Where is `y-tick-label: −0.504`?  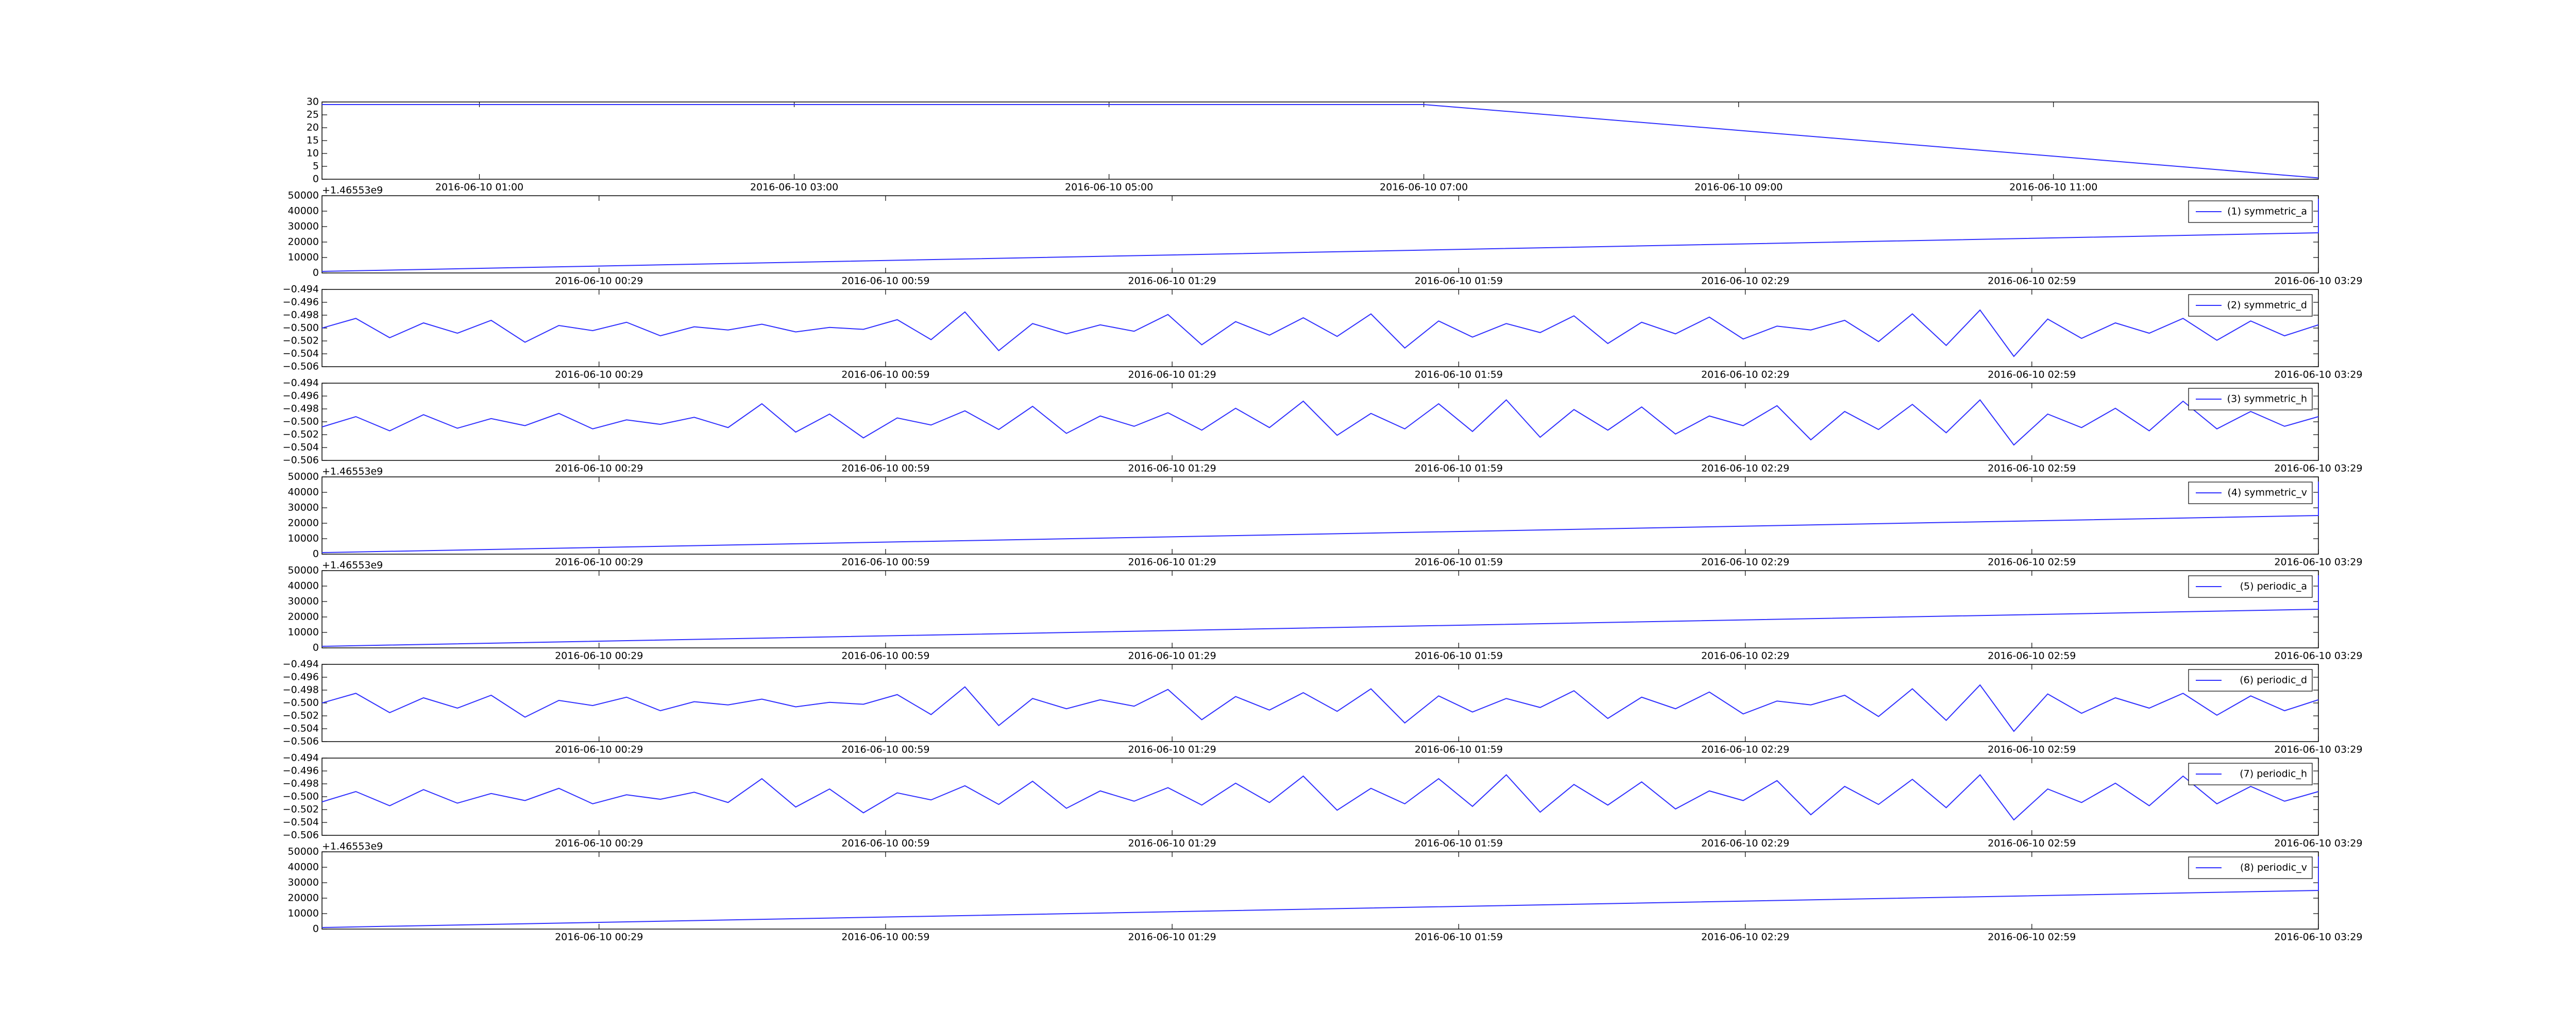 y-tick-label: −0.504 is located at coordinates (301, 447).